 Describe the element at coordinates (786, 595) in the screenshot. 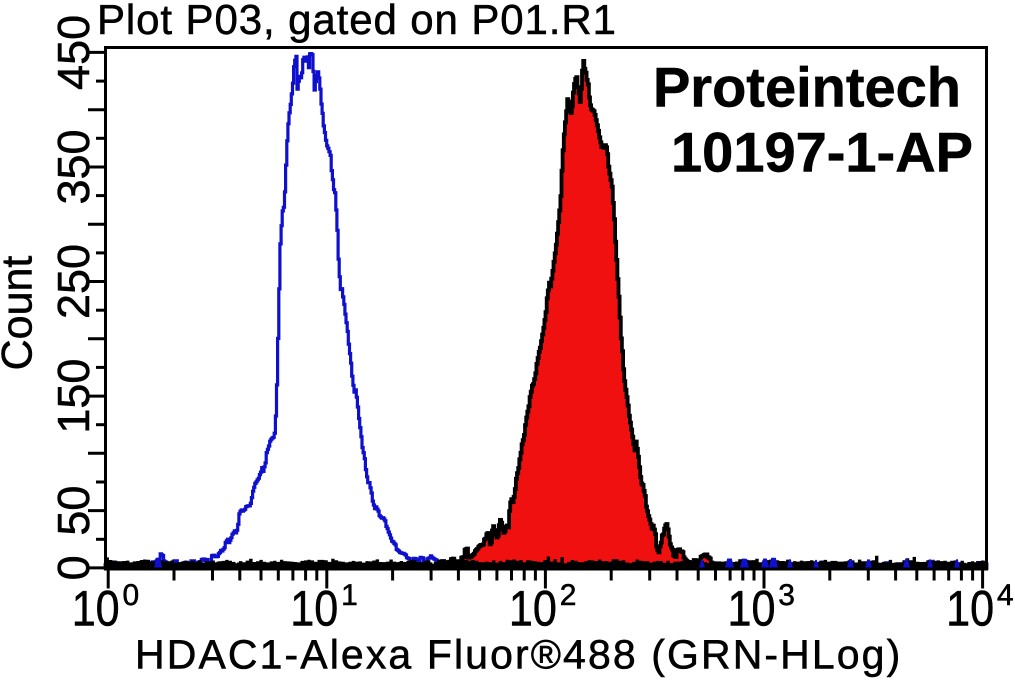

I see `svg-text: 3` at that location.